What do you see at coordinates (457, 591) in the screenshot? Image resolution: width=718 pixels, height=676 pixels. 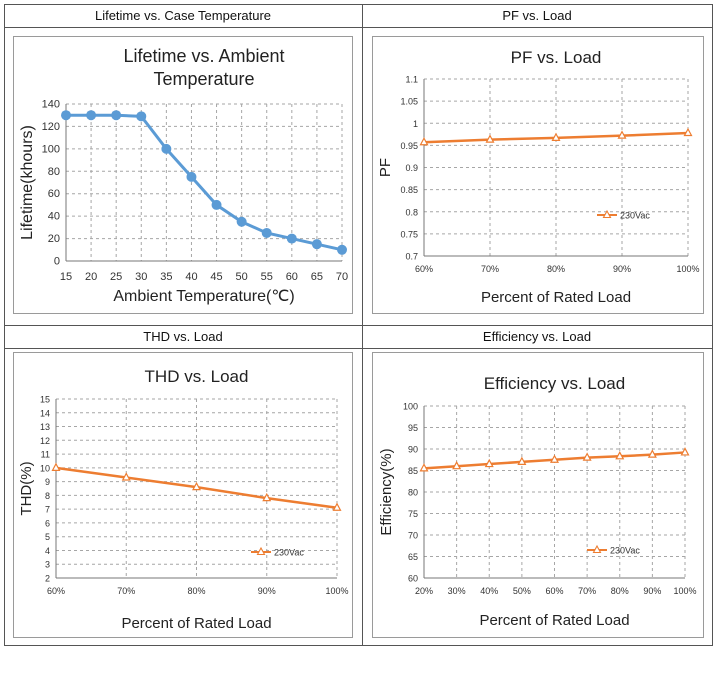 I see `x-tick-label: 30%` at bounding box center [457, 591].